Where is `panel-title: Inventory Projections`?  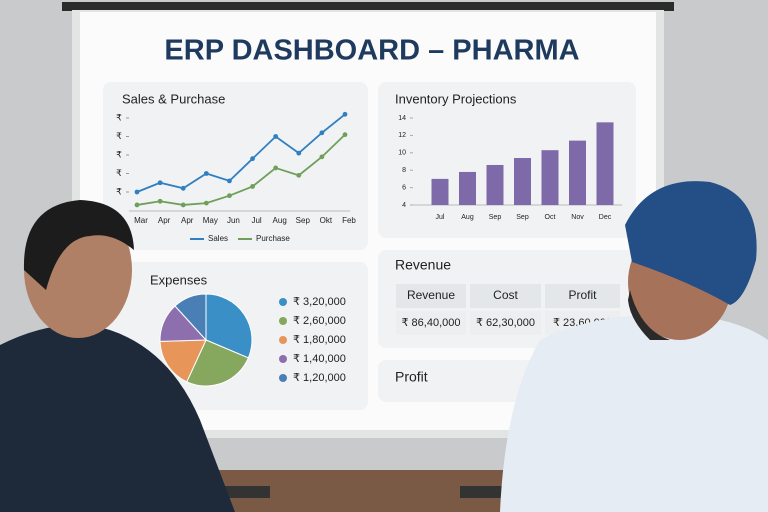 panel-title: Inventory Projections is located at coordinates (456, 98).